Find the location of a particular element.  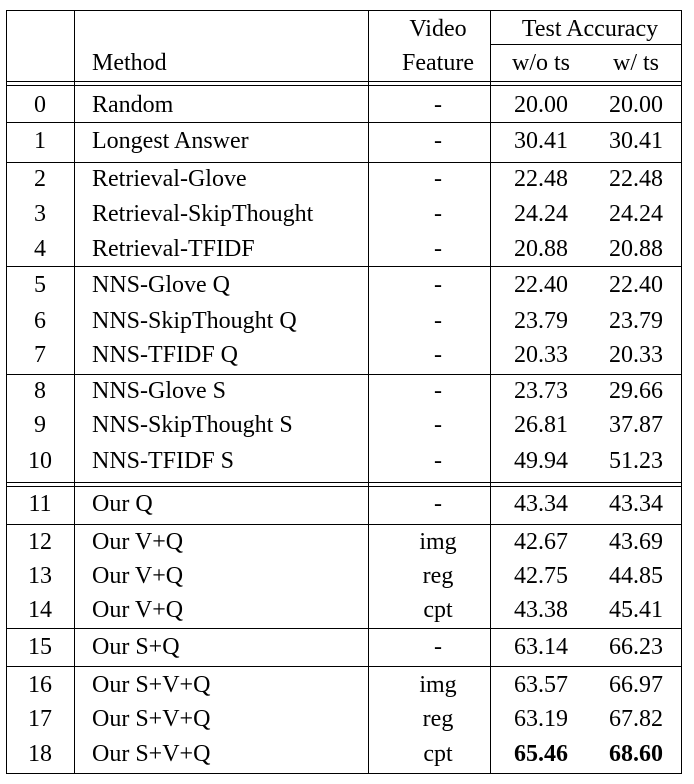

row-accuracy-w-ts: 66.23 is located at coordinates (636, 647).